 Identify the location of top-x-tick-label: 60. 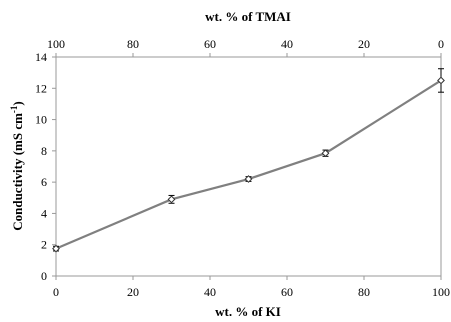
(210, 44).